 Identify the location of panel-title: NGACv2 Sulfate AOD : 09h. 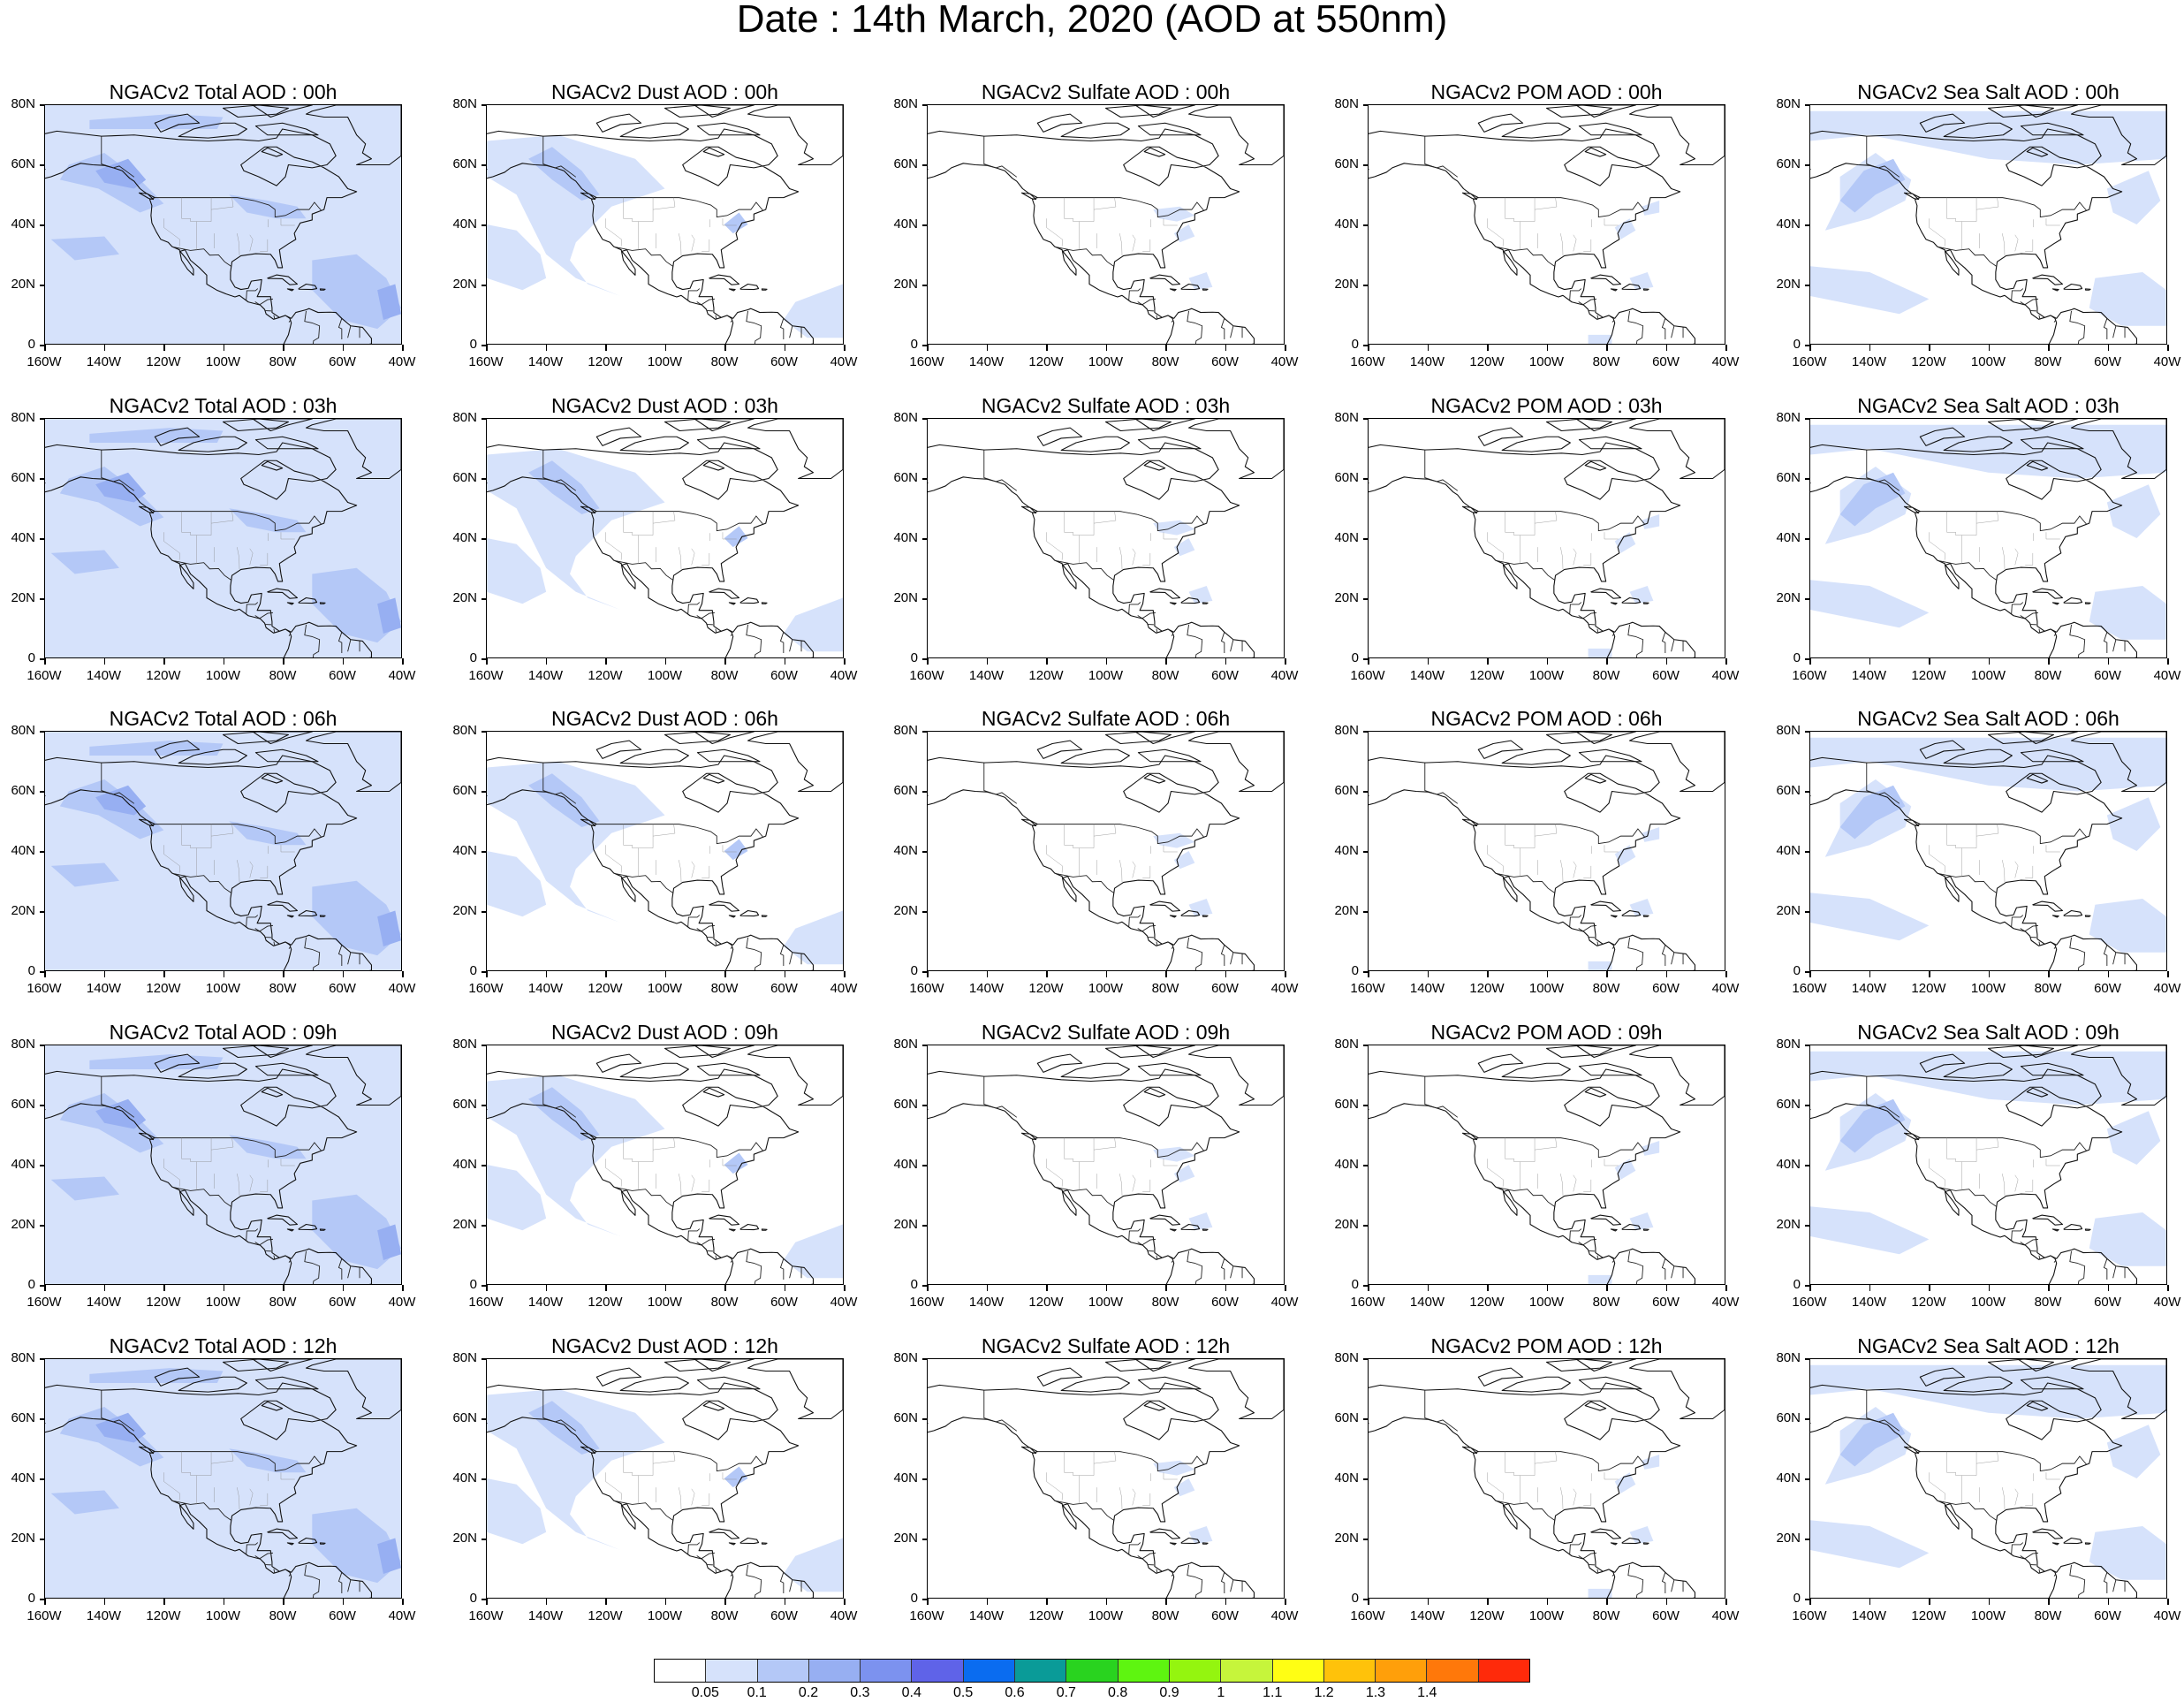
(1106, 1032).